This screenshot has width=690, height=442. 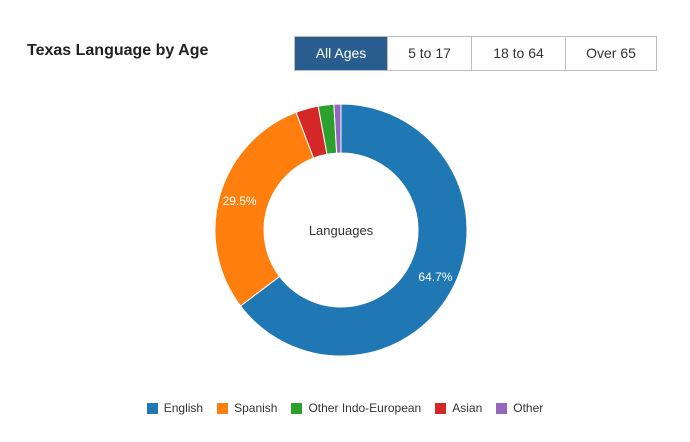 I want to click on slice-spanish, so click(x=264, y=209).